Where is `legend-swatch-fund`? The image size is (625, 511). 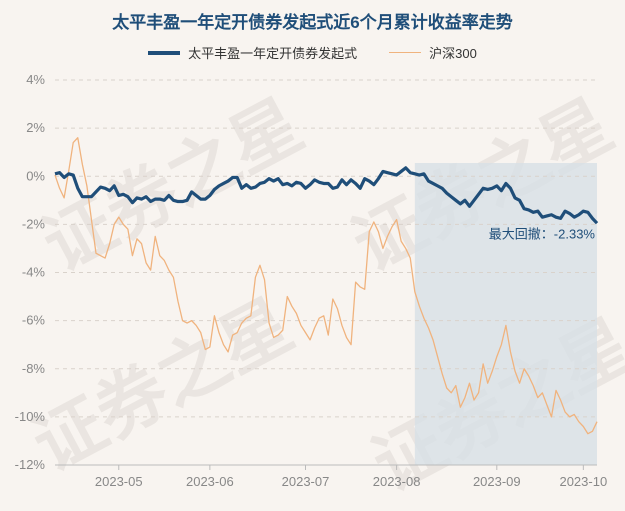
legend-swatch-fund is located at coordinates (164, 52).